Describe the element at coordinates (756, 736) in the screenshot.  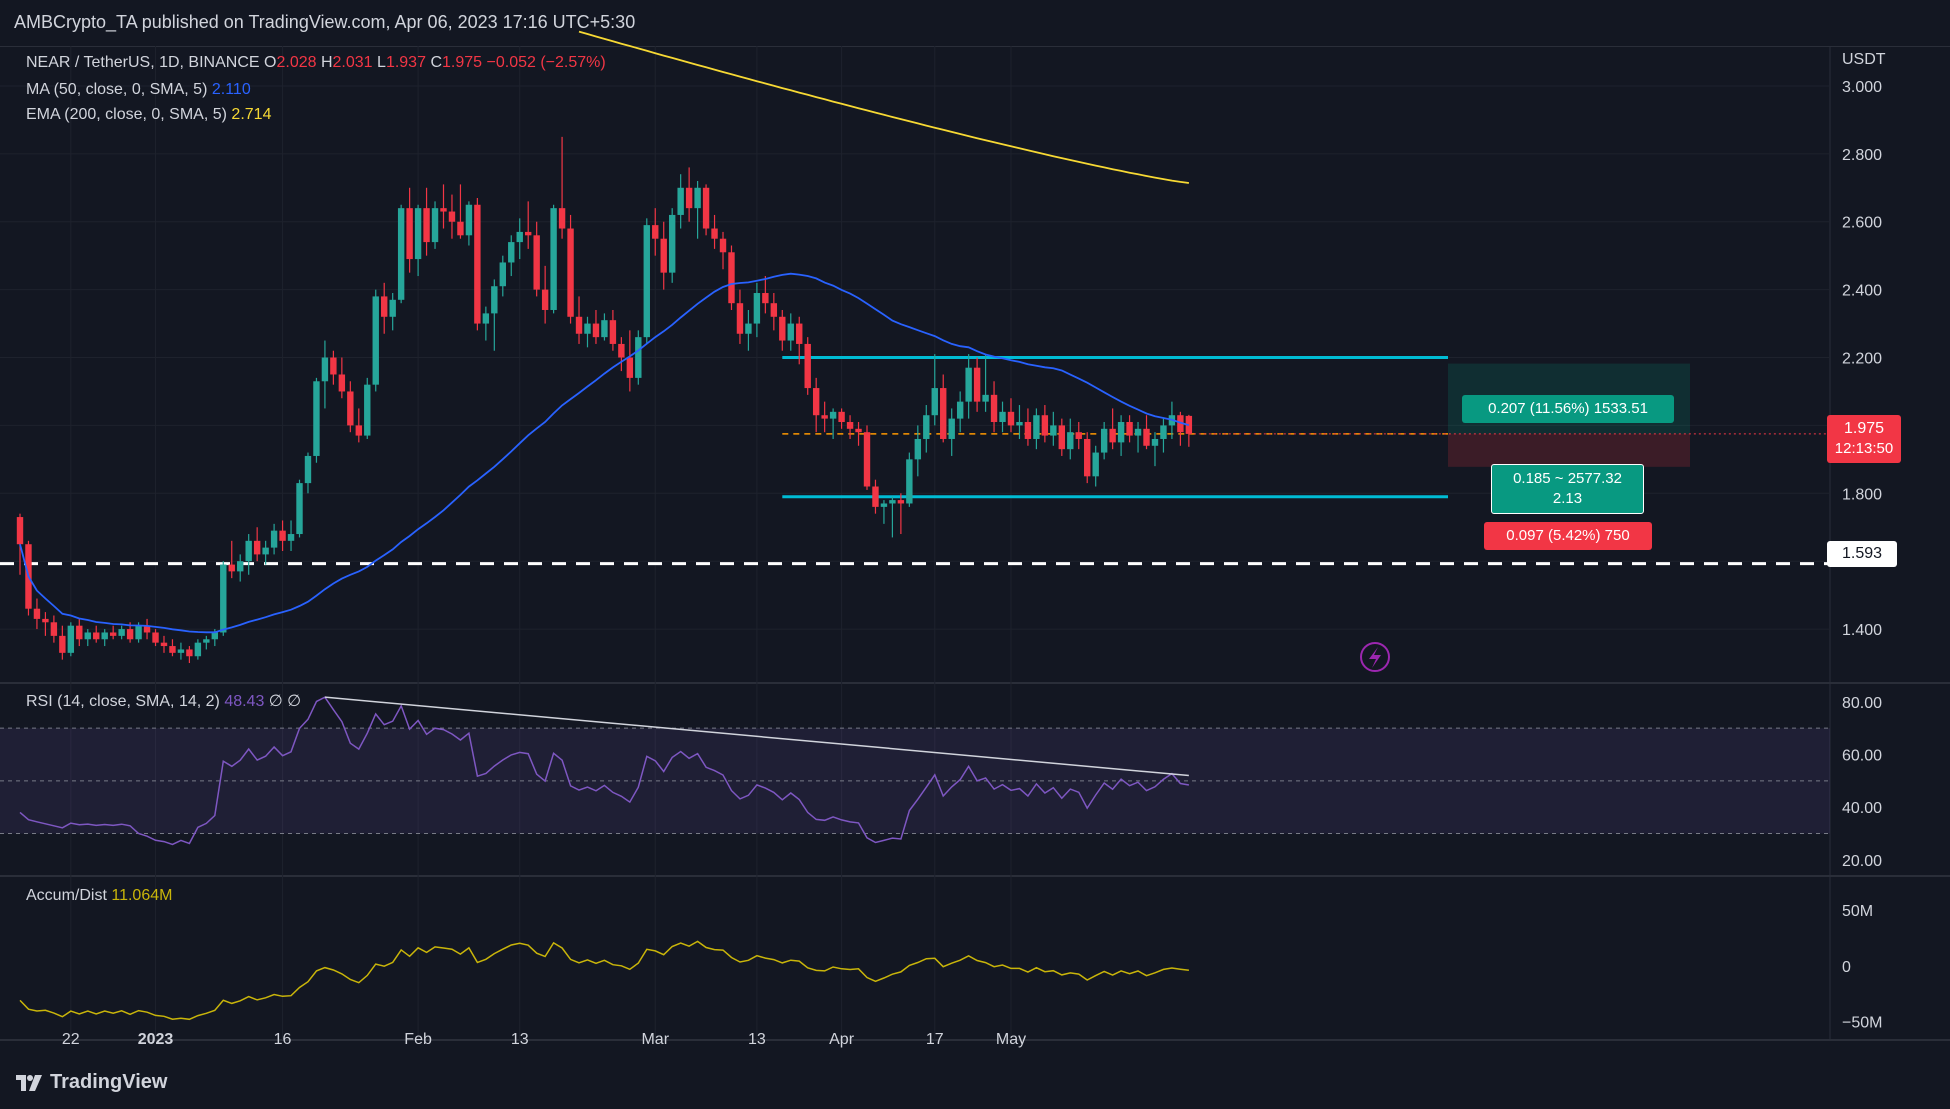
I see `rsi-trendline` at that location.